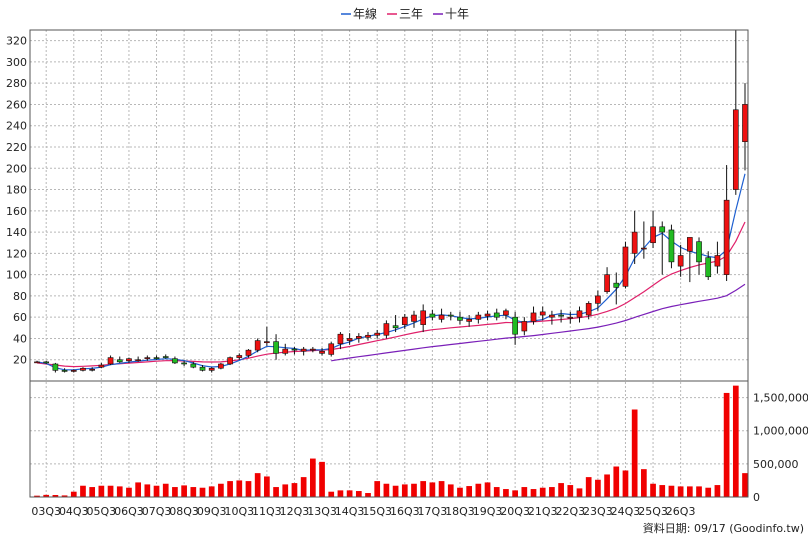 This screenshot has height=540, width=808. Describe the element at coordinates (16, 41) in the screenshot. I see `price-tick-label: 320` at that location.